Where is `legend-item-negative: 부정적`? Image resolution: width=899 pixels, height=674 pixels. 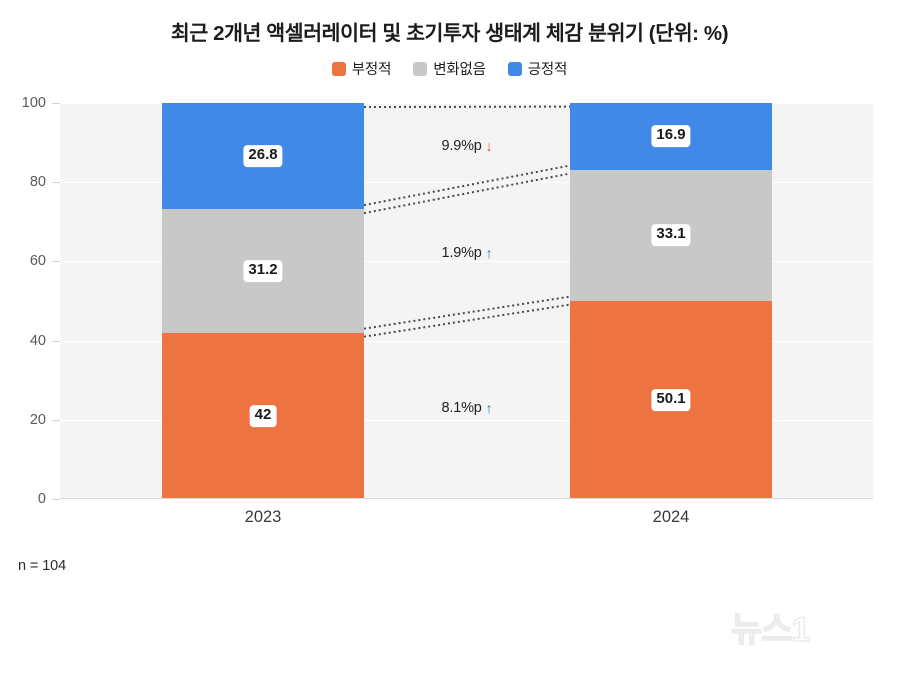 legend-item-negative: 부정적 is located at coordinates (361, 68).